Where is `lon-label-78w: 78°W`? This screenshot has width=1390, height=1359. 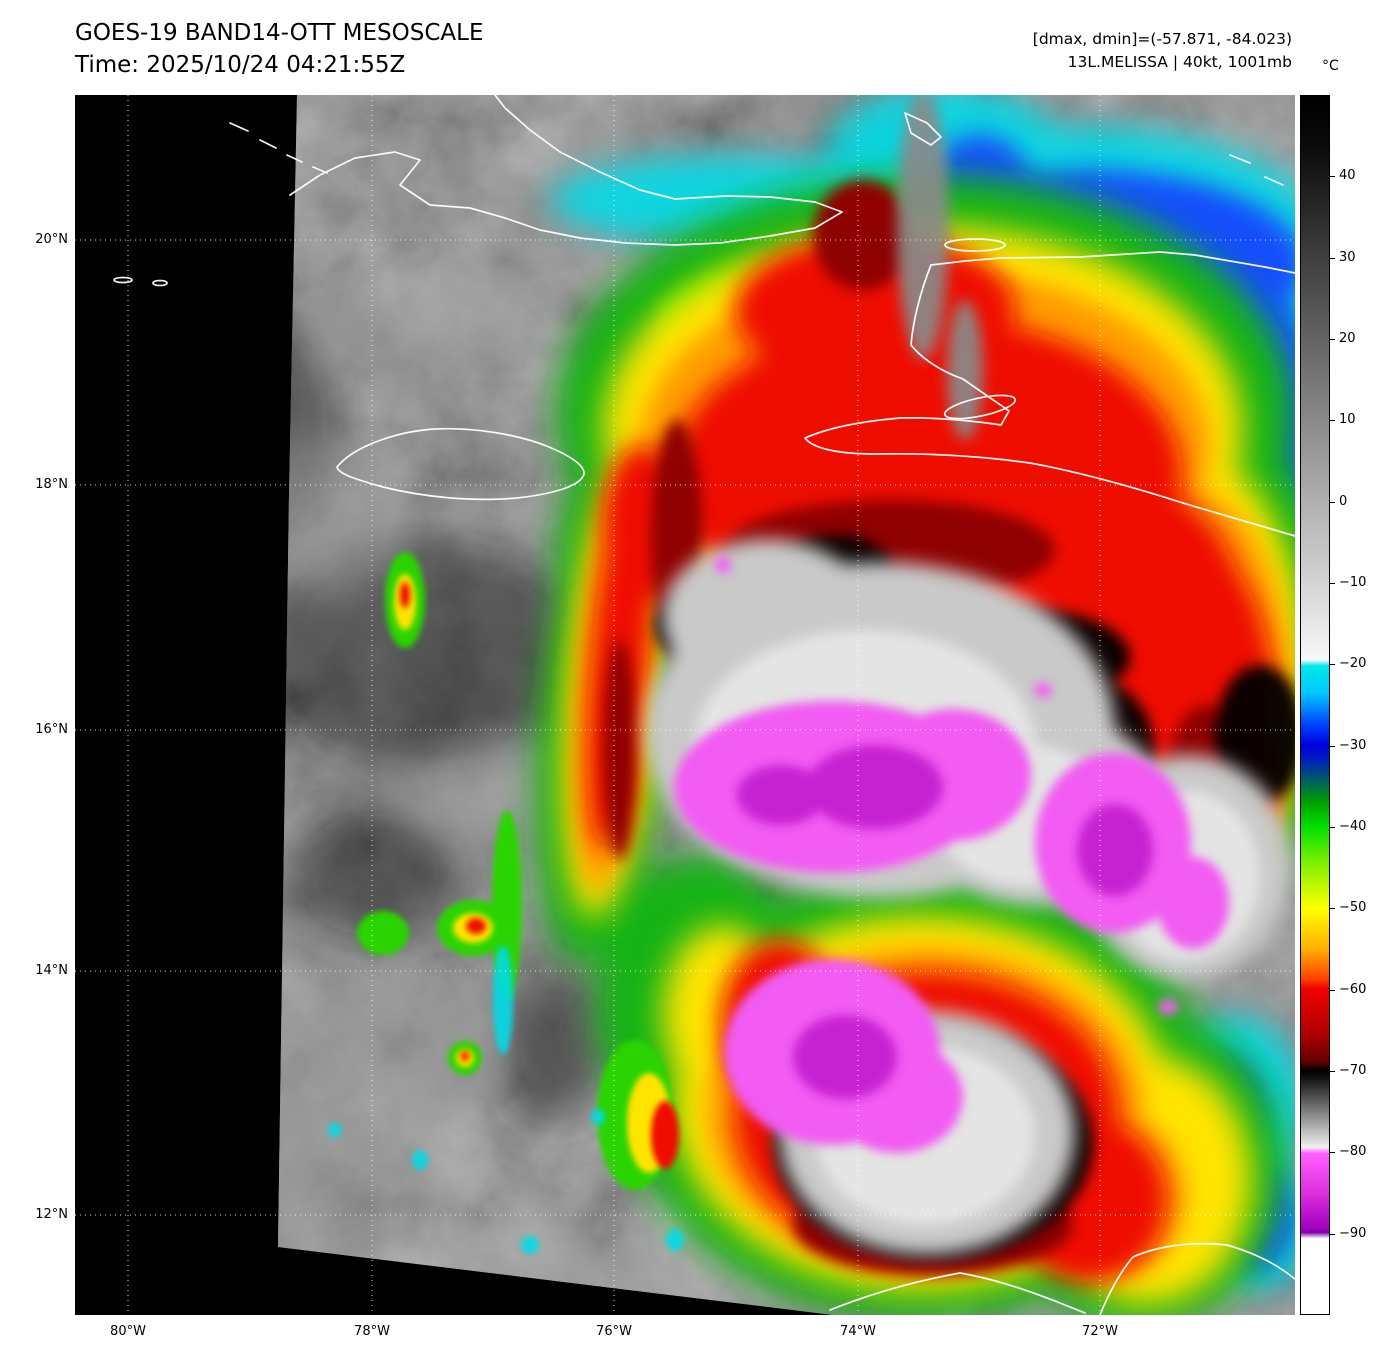
lon-label-78w: 78°W is located at coordinates (372, 1331).